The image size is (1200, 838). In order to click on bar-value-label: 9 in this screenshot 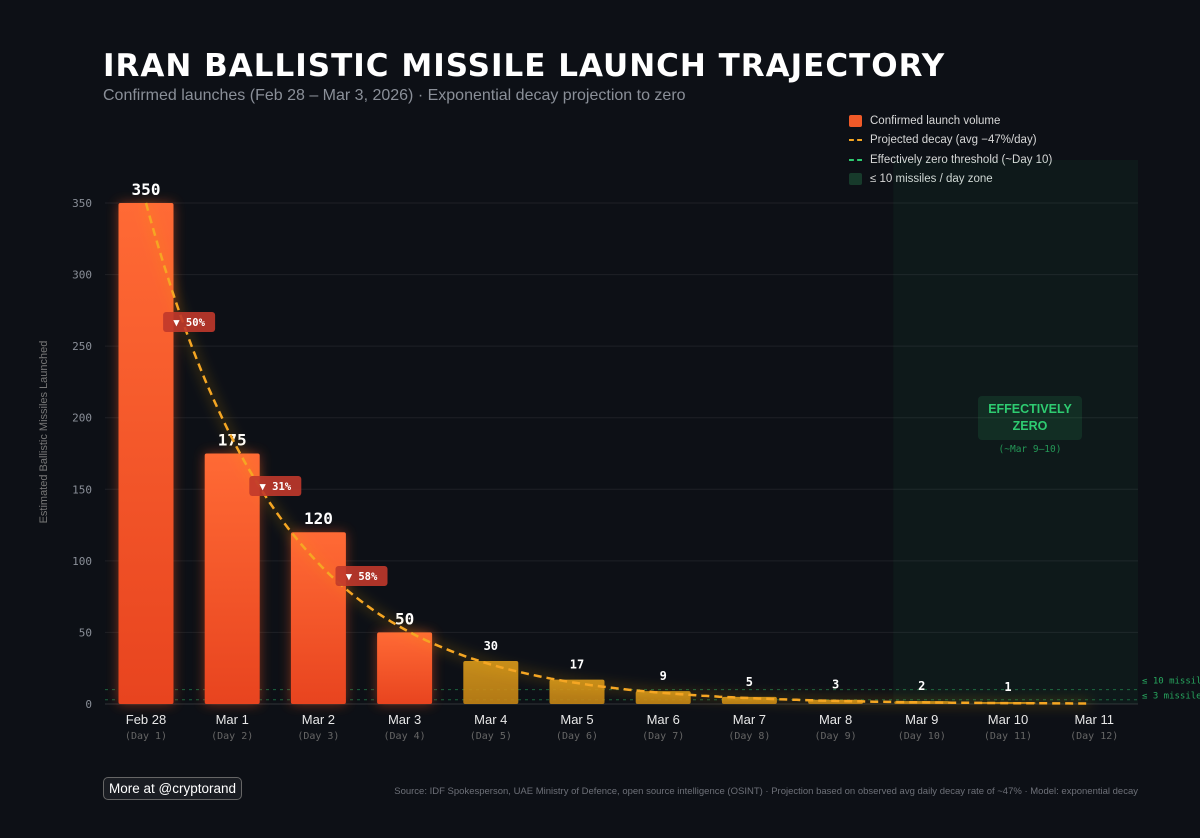, I will do `click(663, 676)`.